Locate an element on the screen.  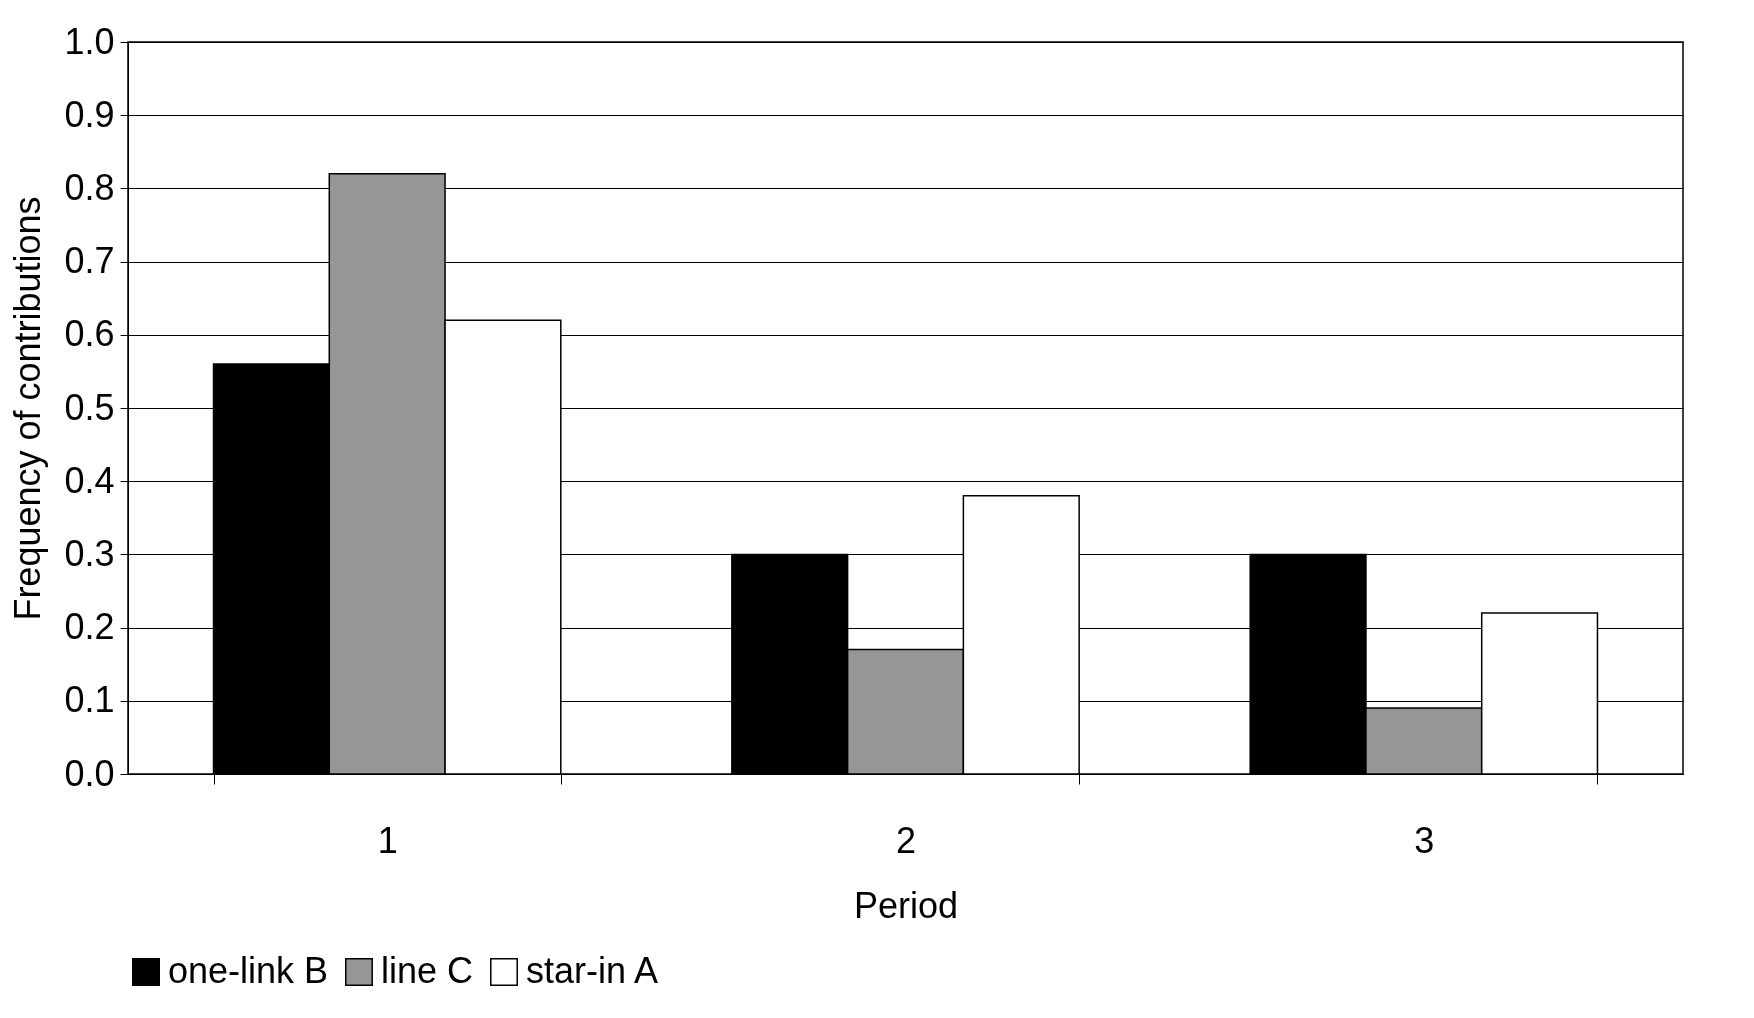
y-tick-label: 0.4 is located at coordinates (89, 480).